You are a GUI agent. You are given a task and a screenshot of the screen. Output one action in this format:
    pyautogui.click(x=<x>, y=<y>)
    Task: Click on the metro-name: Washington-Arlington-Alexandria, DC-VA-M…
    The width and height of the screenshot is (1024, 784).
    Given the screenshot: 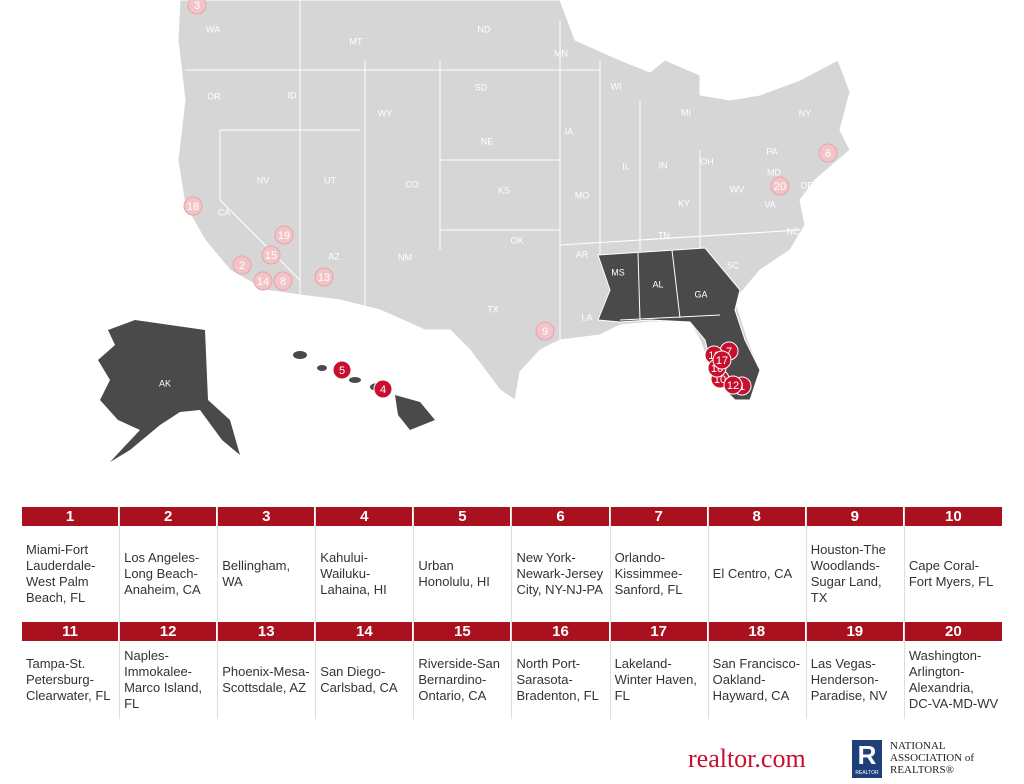 What is the action you would take?
    pyautogui.click(x=953, y=679)
    